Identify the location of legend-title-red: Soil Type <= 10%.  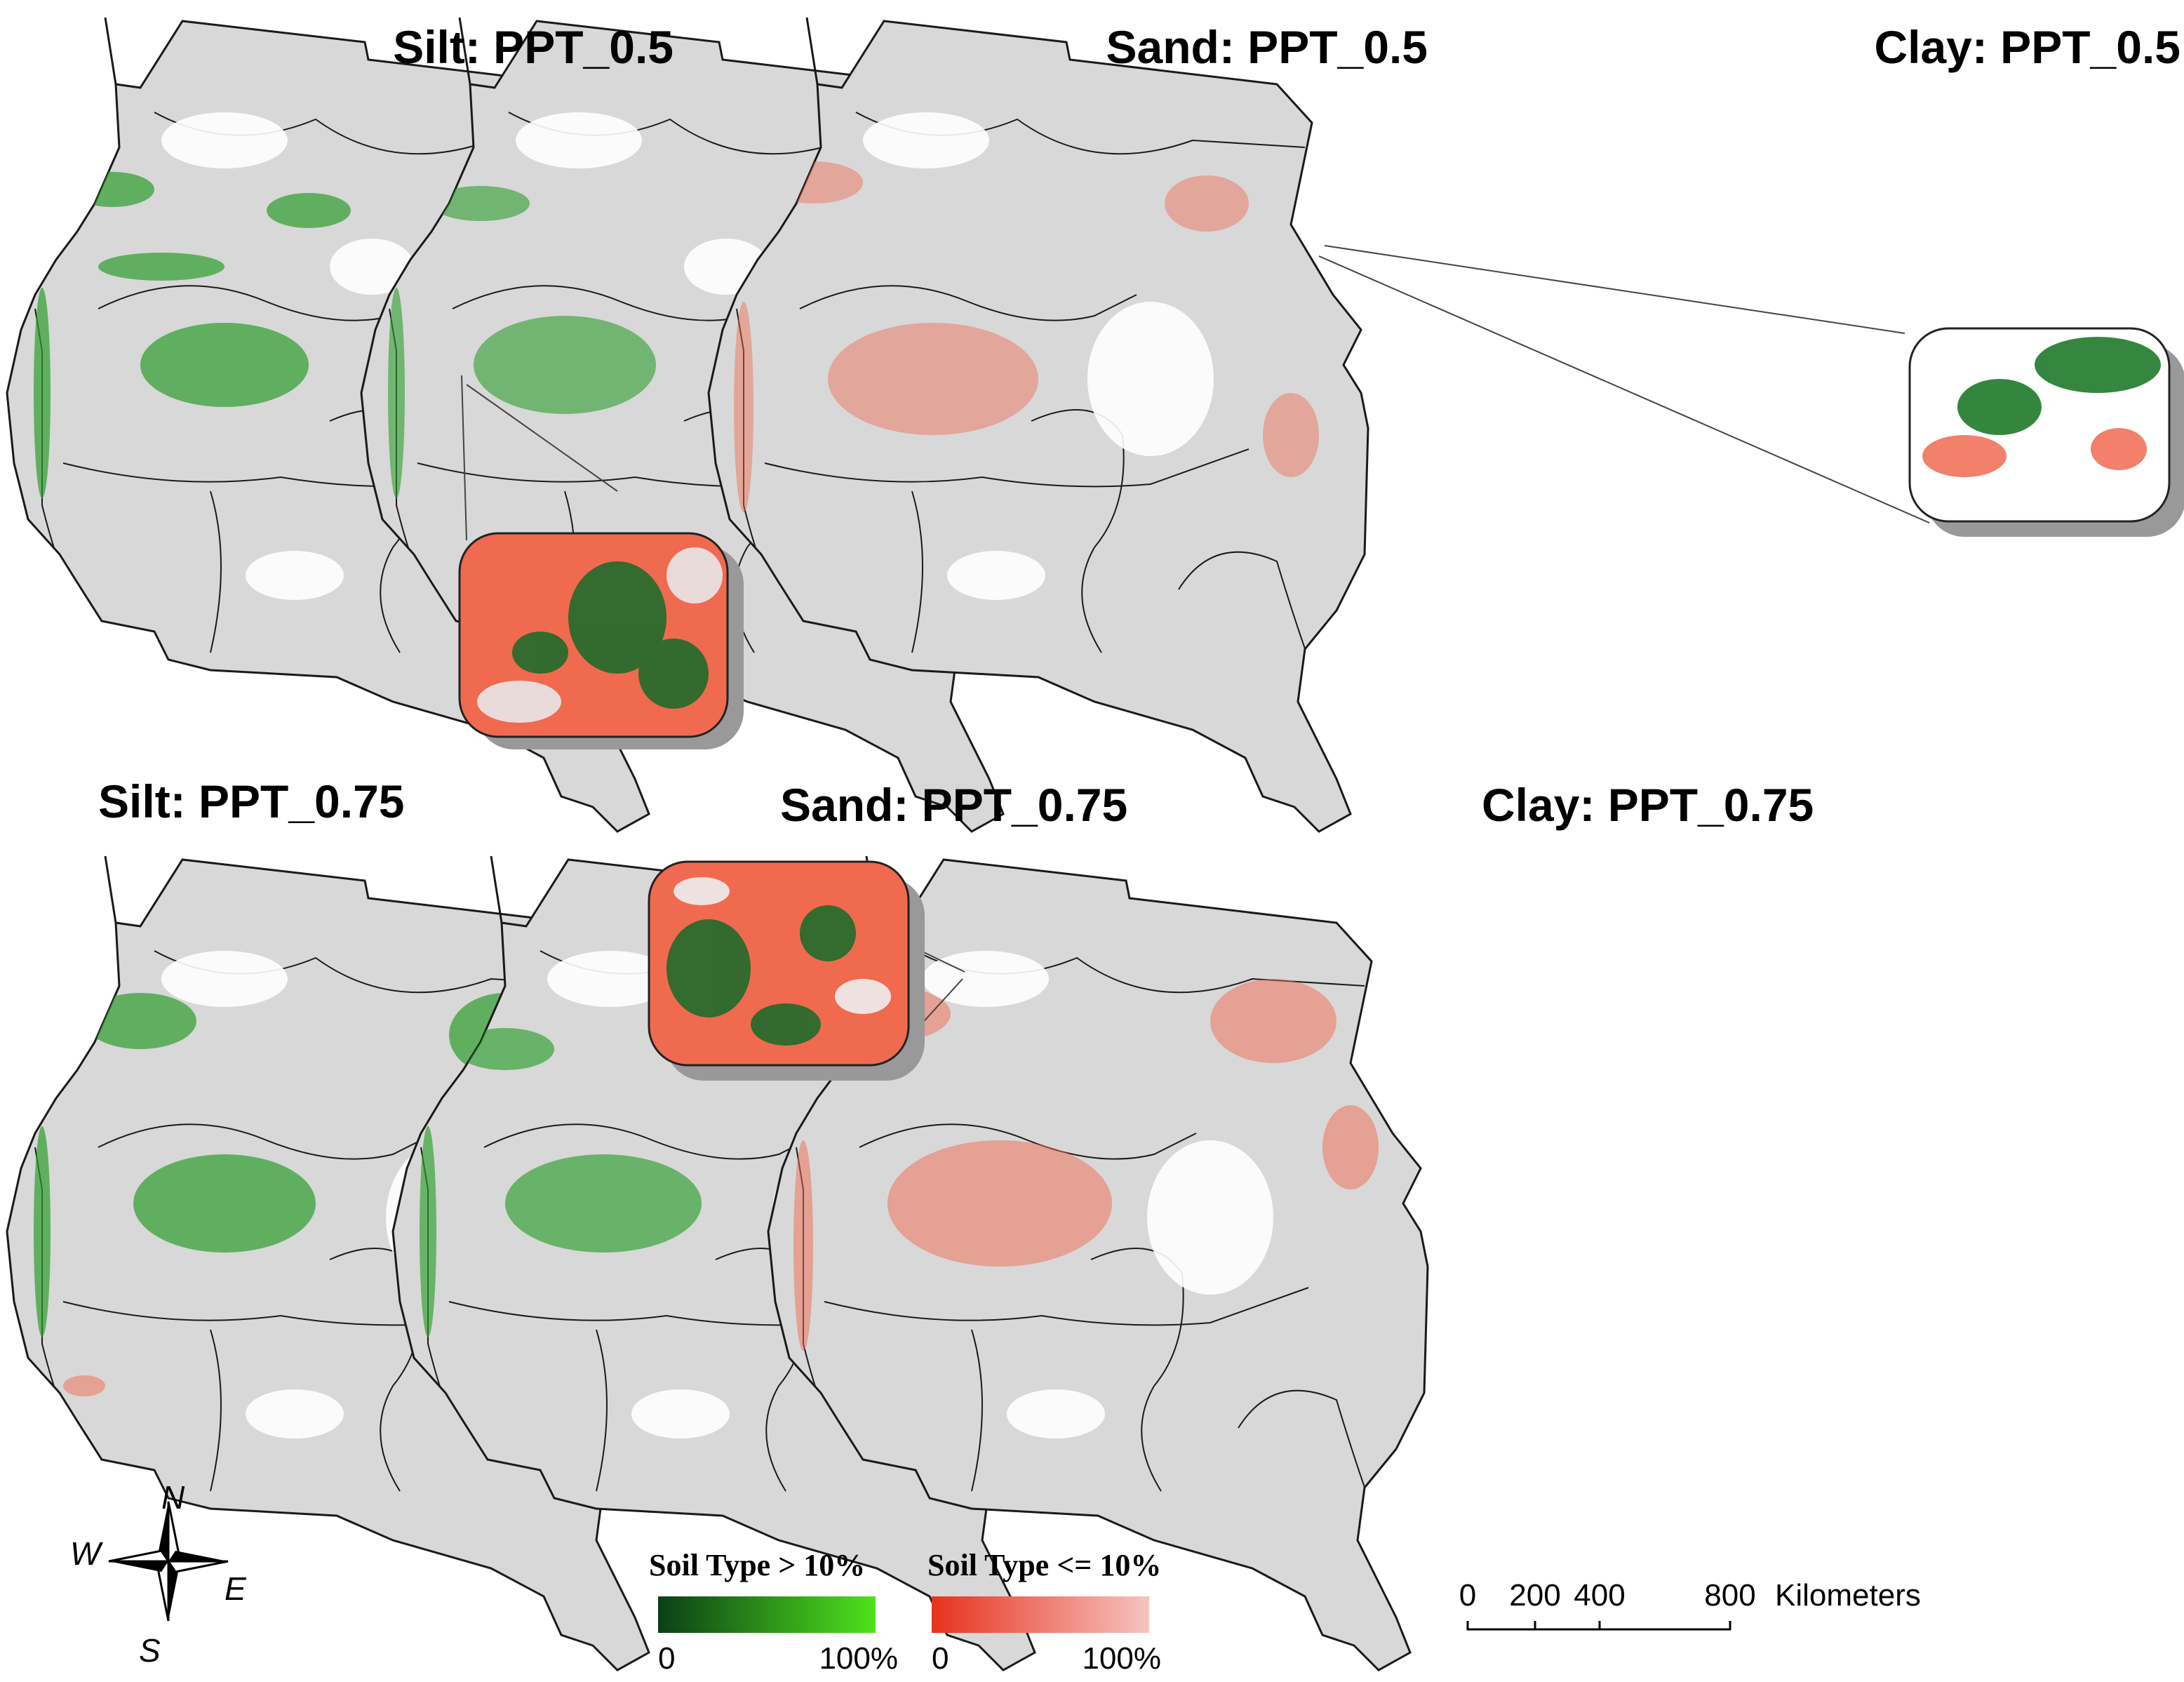
(1044, 1565).